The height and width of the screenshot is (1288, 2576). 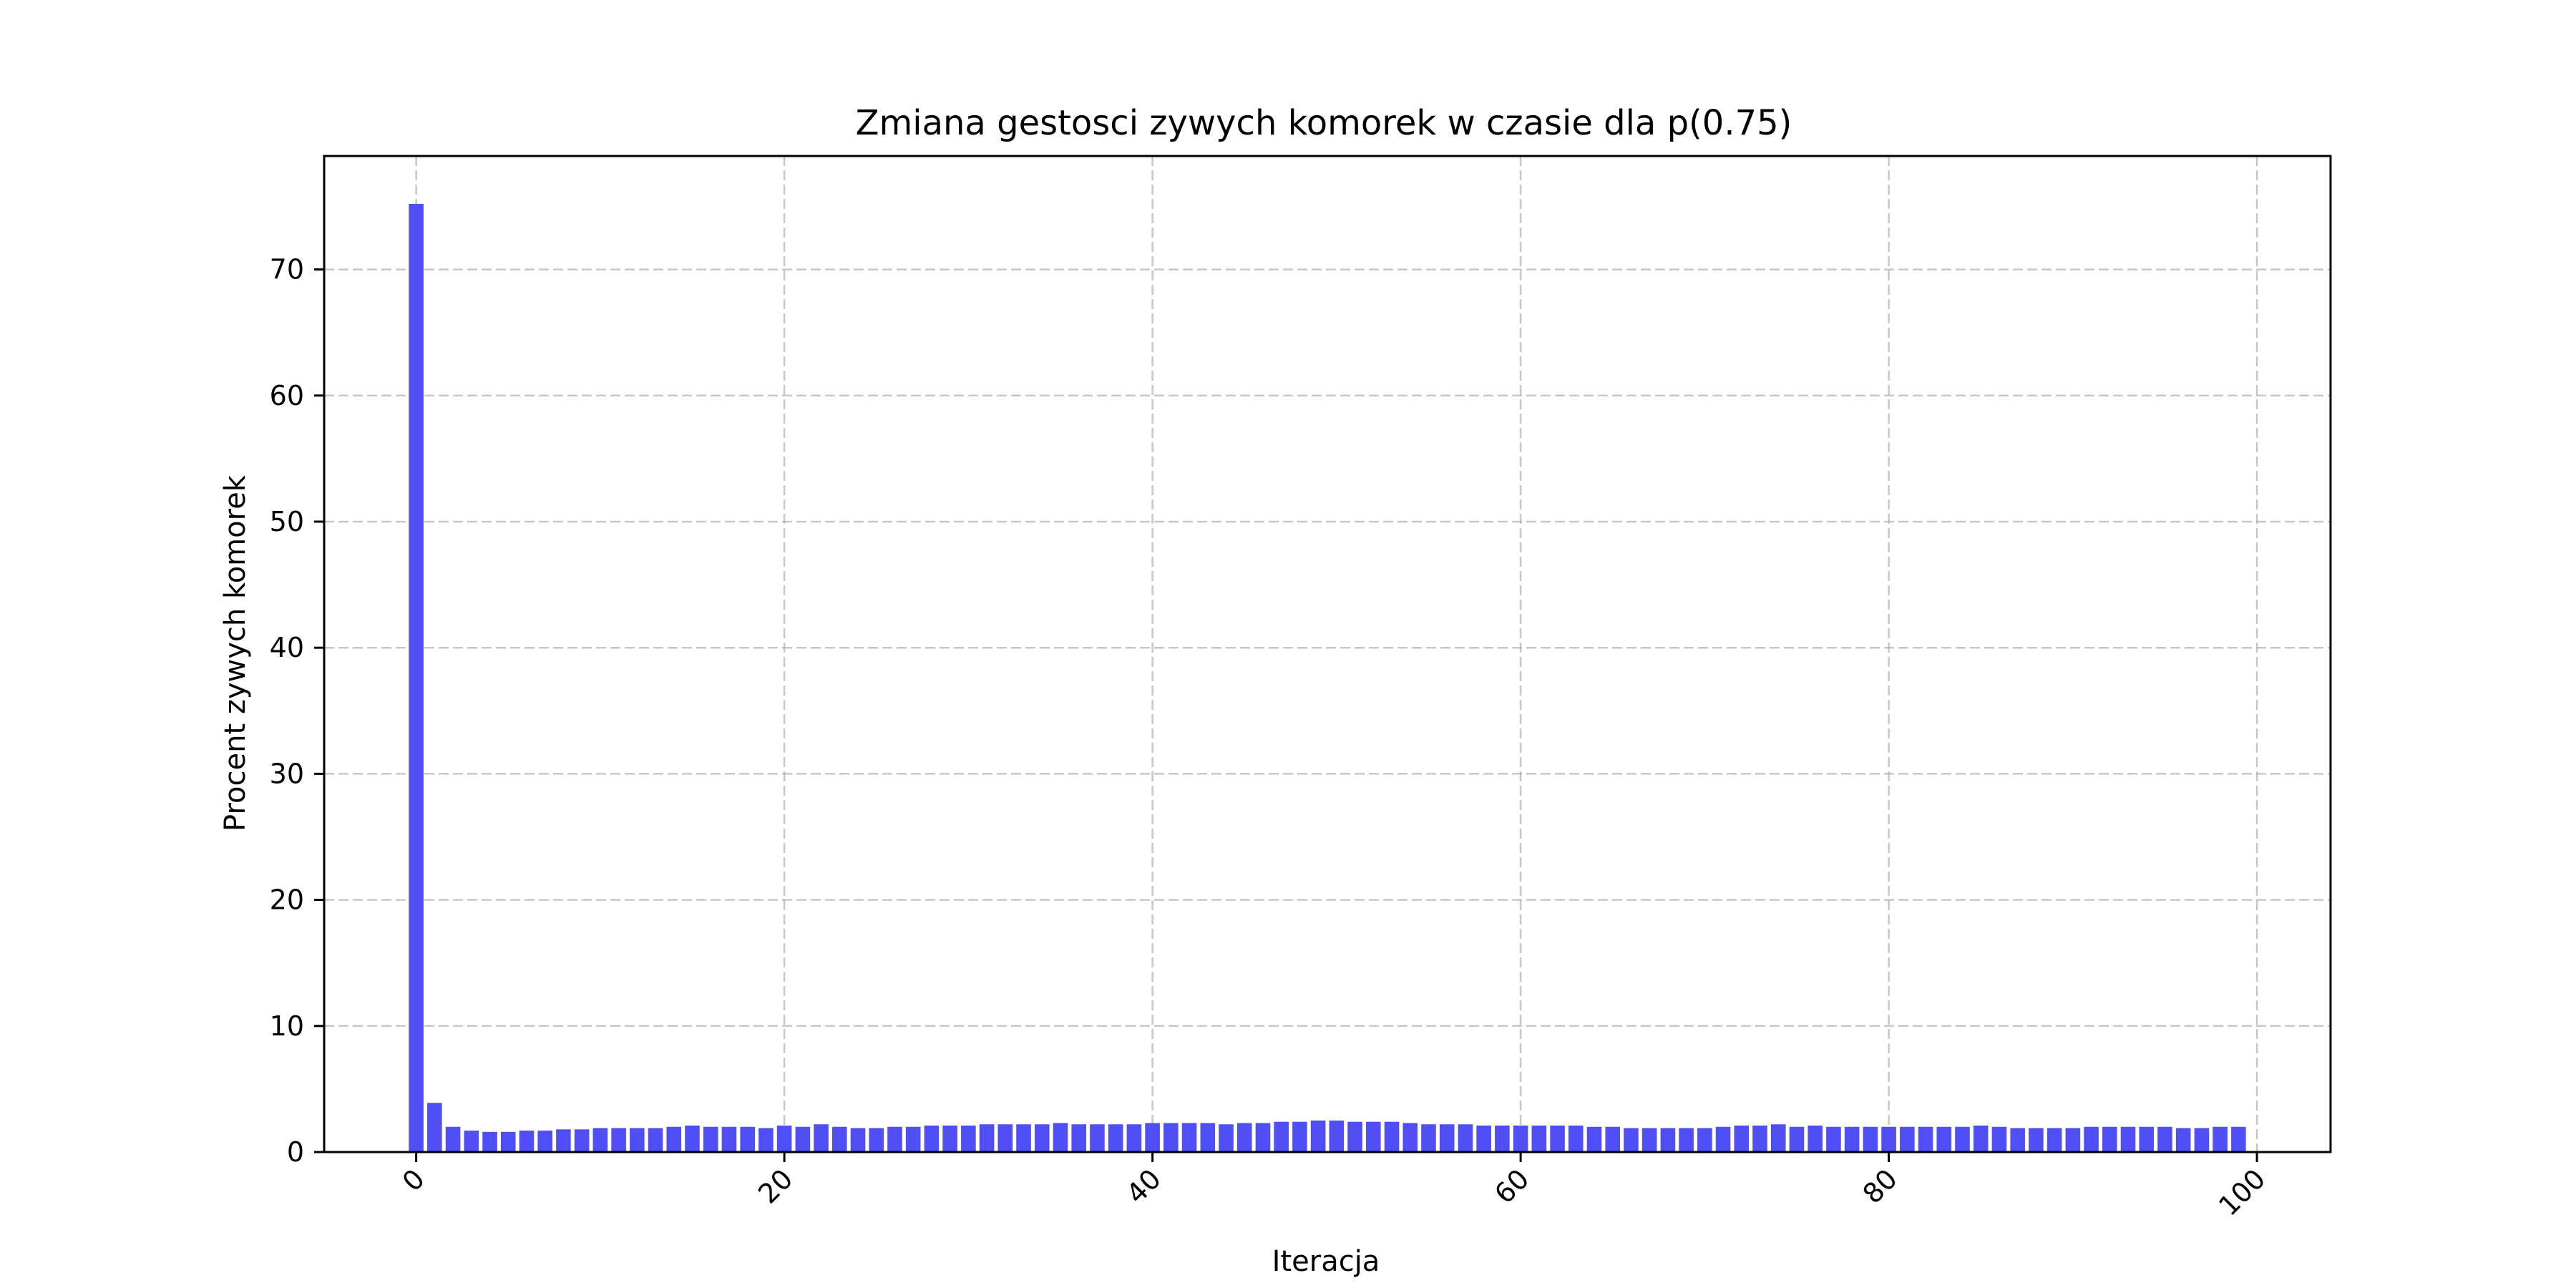 I want to click on y-tick-label: 20, so click(x=287, y=900).